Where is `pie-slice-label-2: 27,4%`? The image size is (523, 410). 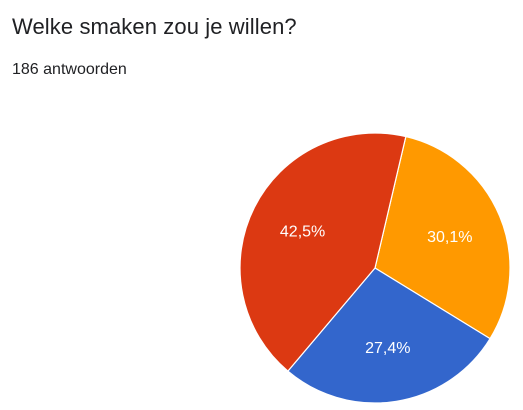 pie-slice-label-2: 27,4% is located at coordinates (387, 348).